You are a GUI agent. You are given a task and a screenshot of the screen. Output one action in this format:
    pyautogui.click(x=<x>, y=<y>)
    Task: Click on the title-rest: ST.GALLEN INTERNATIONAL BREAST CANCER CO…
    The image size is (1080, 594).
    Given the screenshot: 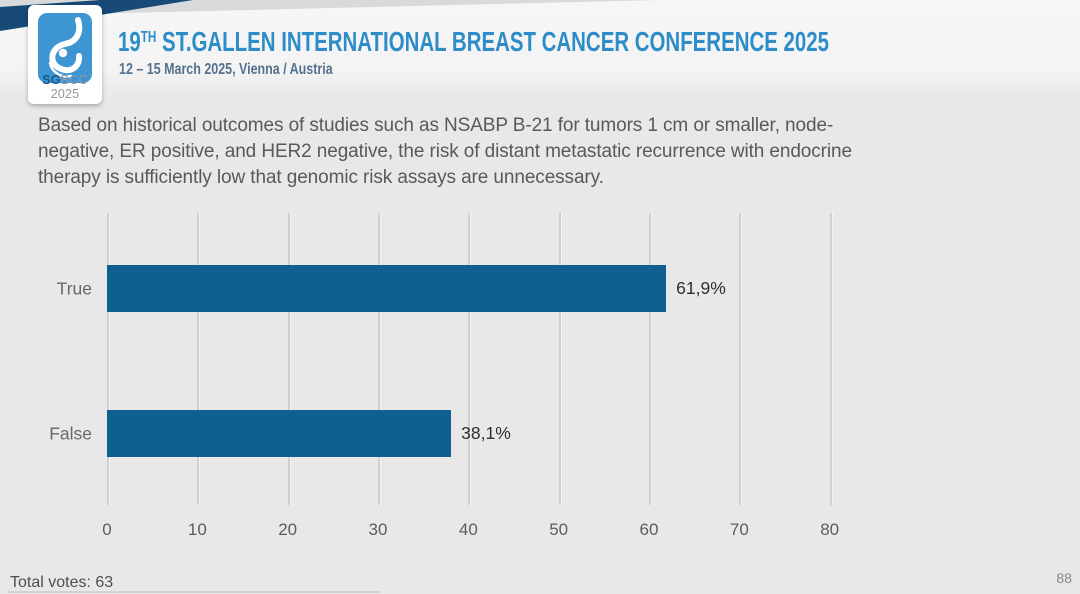 What is the action you would take?
    pyautogui.click(x=493, y=41)
    